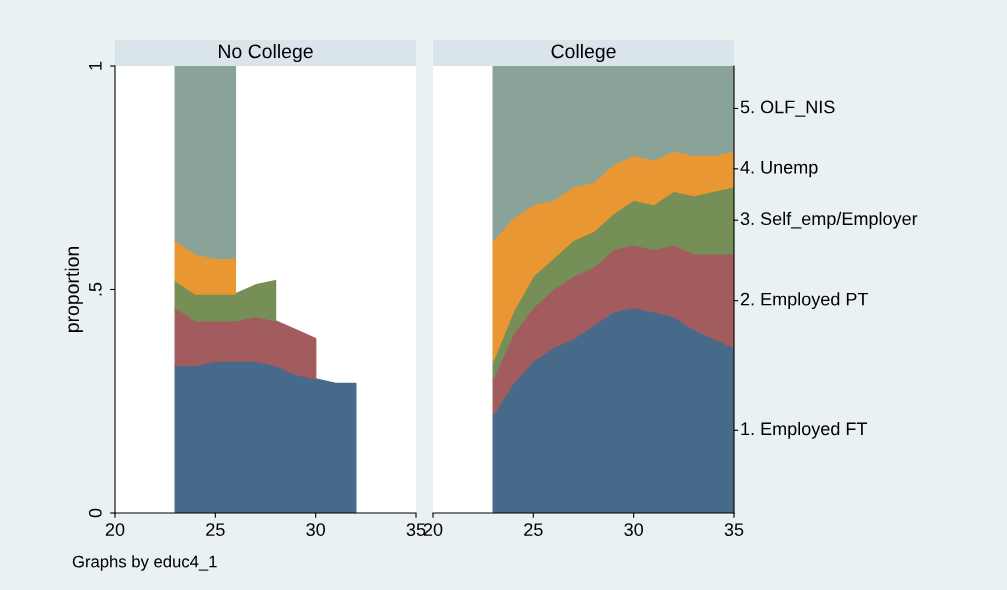  I want to click on y-tick-label: 1, so click(95, 65).